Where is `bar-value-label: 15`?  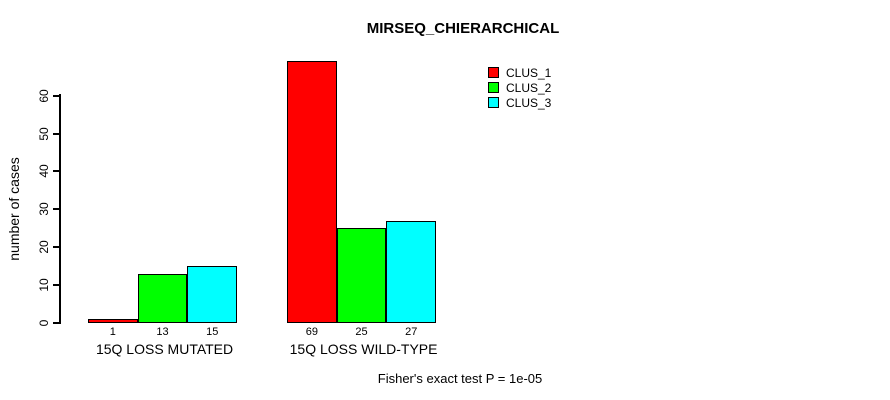 bar-value-label: 15 is located at coordinates (212, 332).